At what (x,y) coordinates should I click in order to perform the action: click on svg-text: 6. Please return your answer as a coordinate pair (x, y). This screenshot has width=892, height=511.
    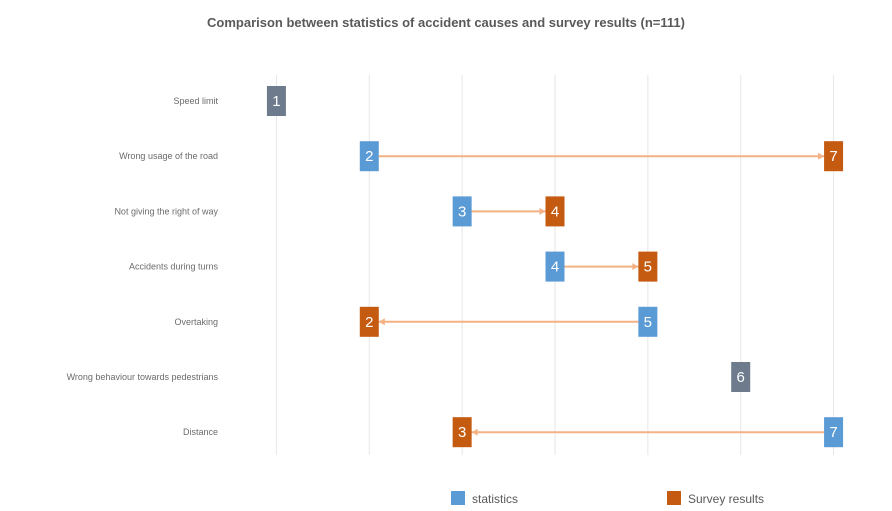
    Looking at the image, I should click on (741, 377).